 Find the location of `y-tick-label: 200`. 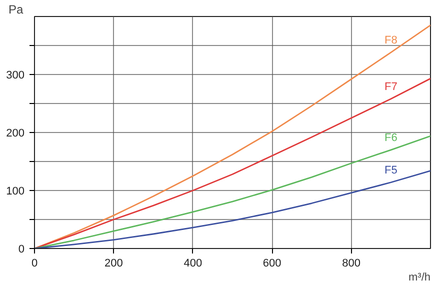

y-tick-label: 200 is located at coordinates (15, 134).